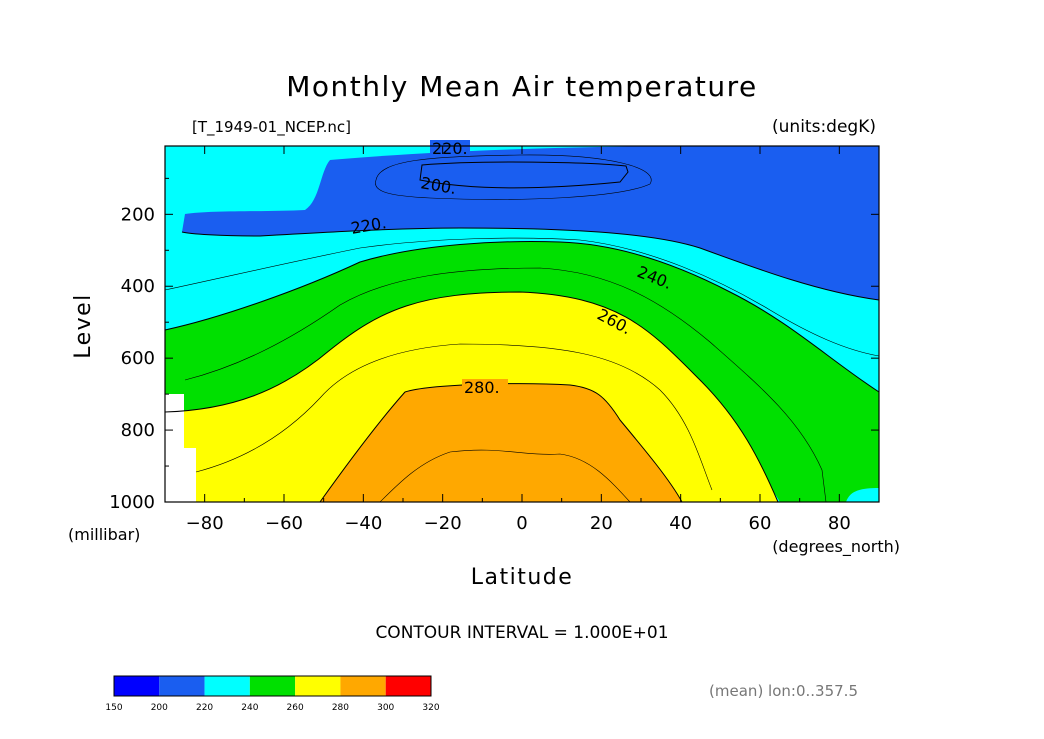  What do you see at coordinates (385, 708) in the screenshot?
I see `colorbar-label: 300` at bounding box center [385, 708].